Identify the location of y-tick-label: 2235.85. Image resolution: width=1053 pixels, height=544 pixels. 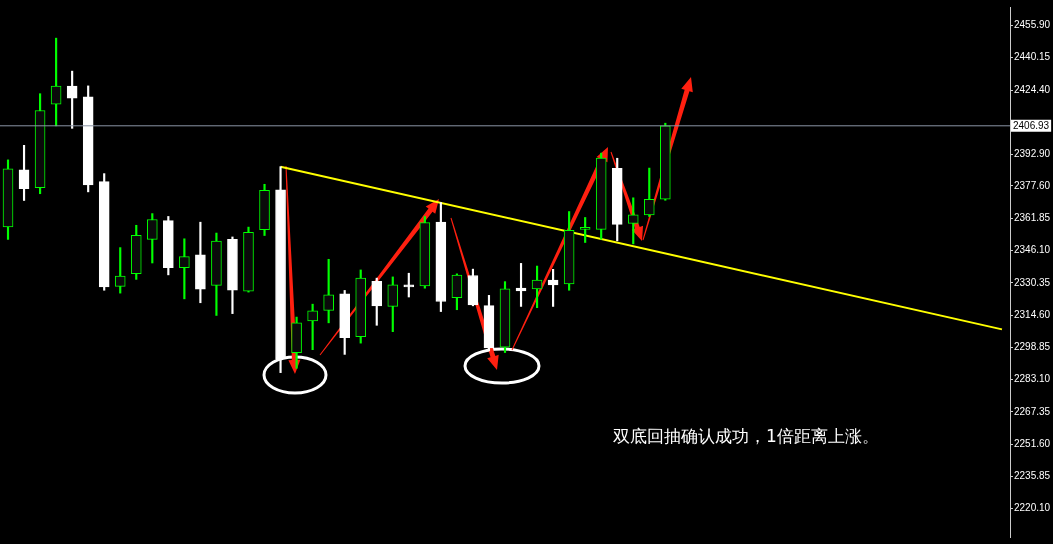
(1032, 476).